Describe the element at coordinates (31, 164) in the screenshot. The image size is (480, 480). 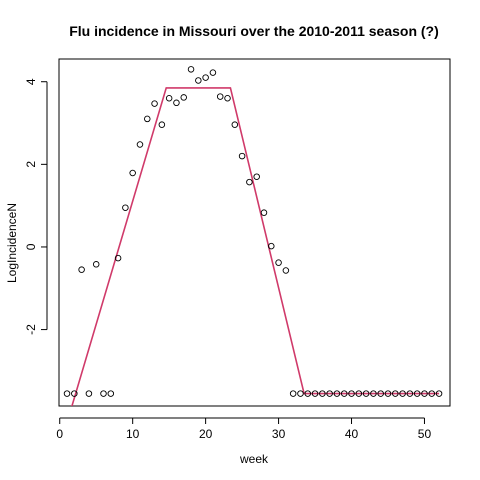
I see `y-tick-label: 2` at that location.